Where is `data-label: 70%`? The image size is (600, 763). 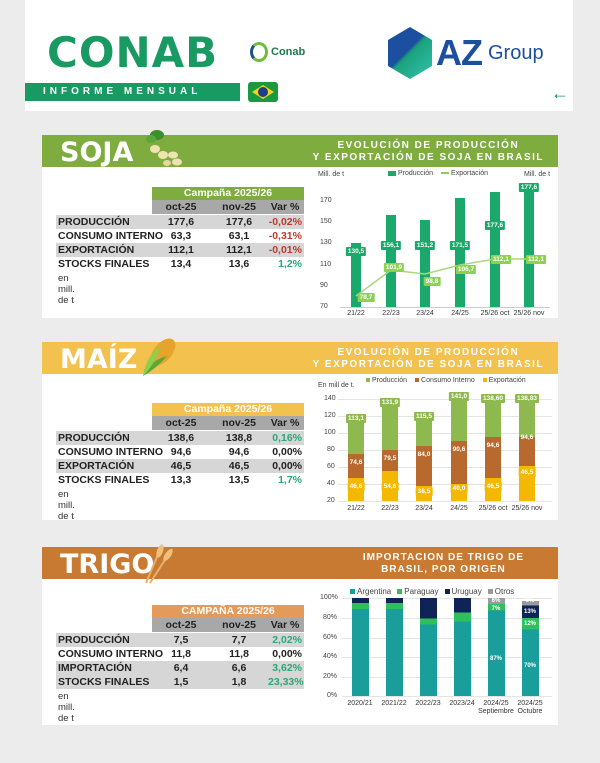
data-label: 70% is located at coordinates (530, 666).